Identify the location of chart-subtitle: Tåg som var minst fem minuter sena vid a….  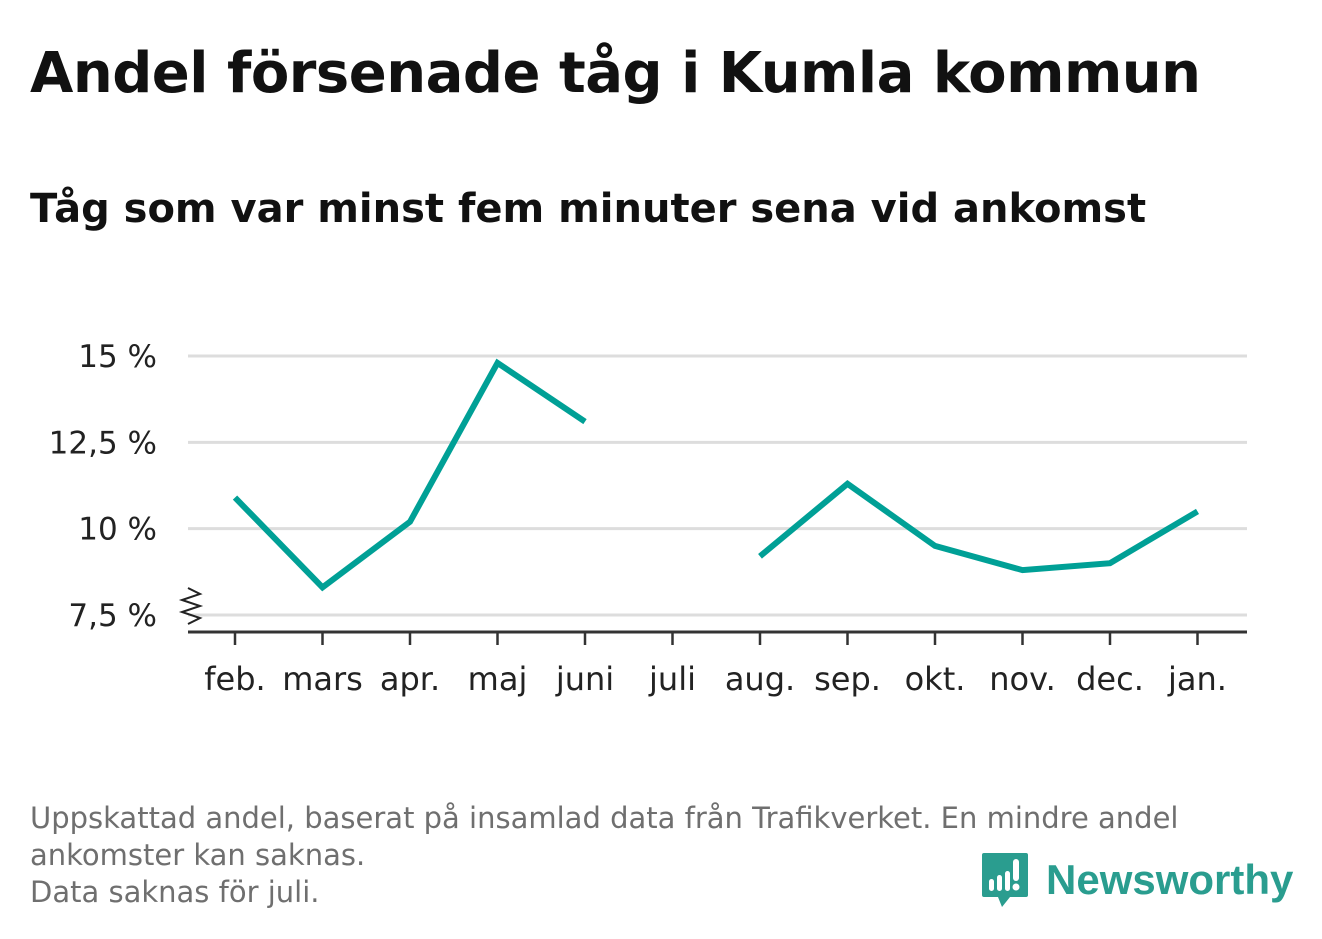
(588, 209).